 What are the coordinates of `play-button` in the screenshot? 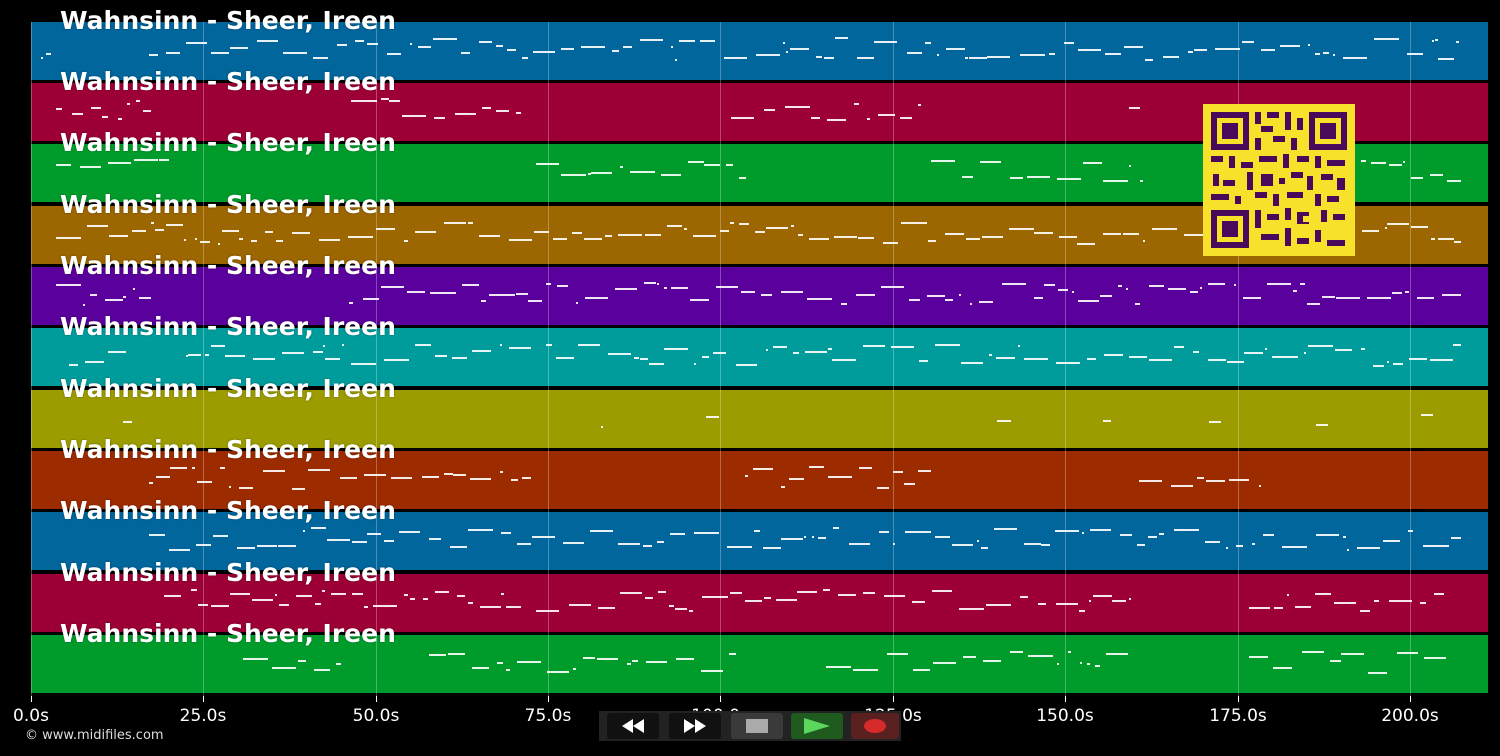 It's located at (817, 726).